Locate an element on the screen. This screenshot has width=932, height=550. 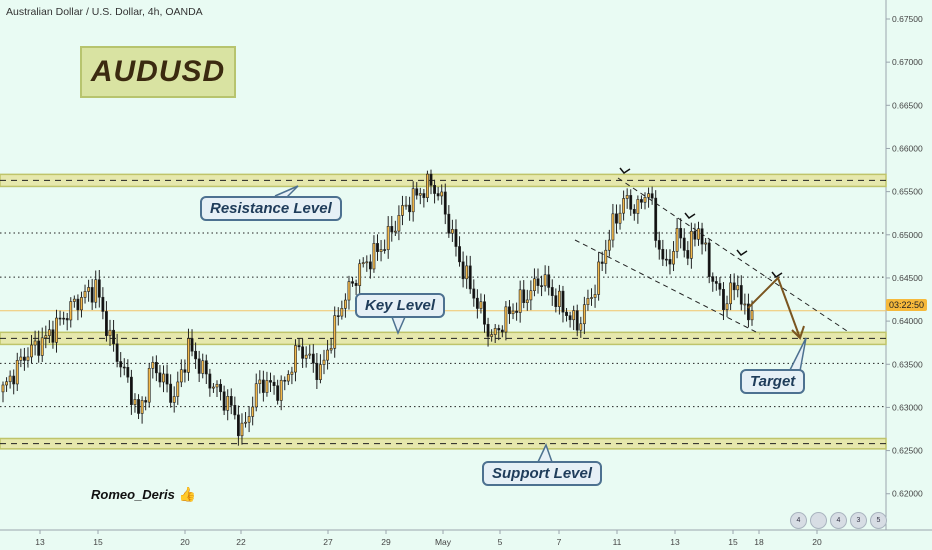
social-icons: 4 4 3 5 is located at coordinates (838, 520).